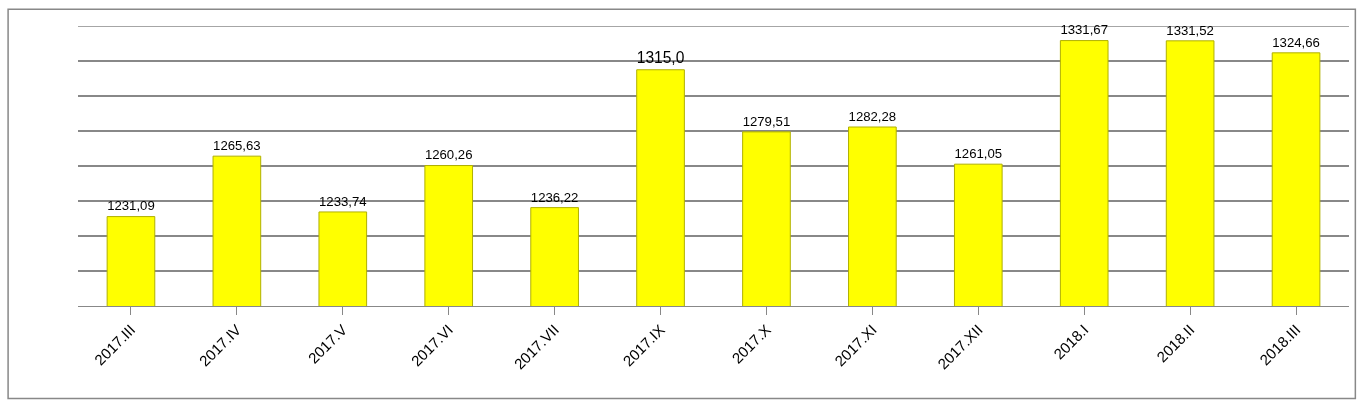 This screenshot has height=401, width=1361. What do you see at coordinates (978, 154) in the screenshot?
I see `data-label: 1261,05` at bounding box center [978, 154].